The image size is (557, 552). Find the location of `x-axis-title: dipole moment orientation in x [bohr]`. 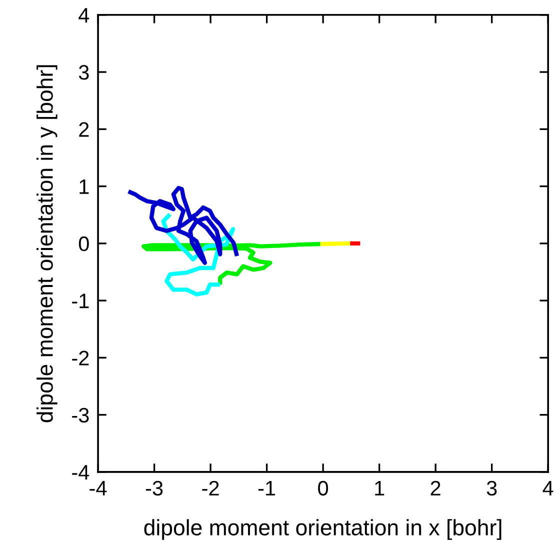

x-axis-title: dipole moment orientation in x [bohr] is located at coordinates (323, 529).